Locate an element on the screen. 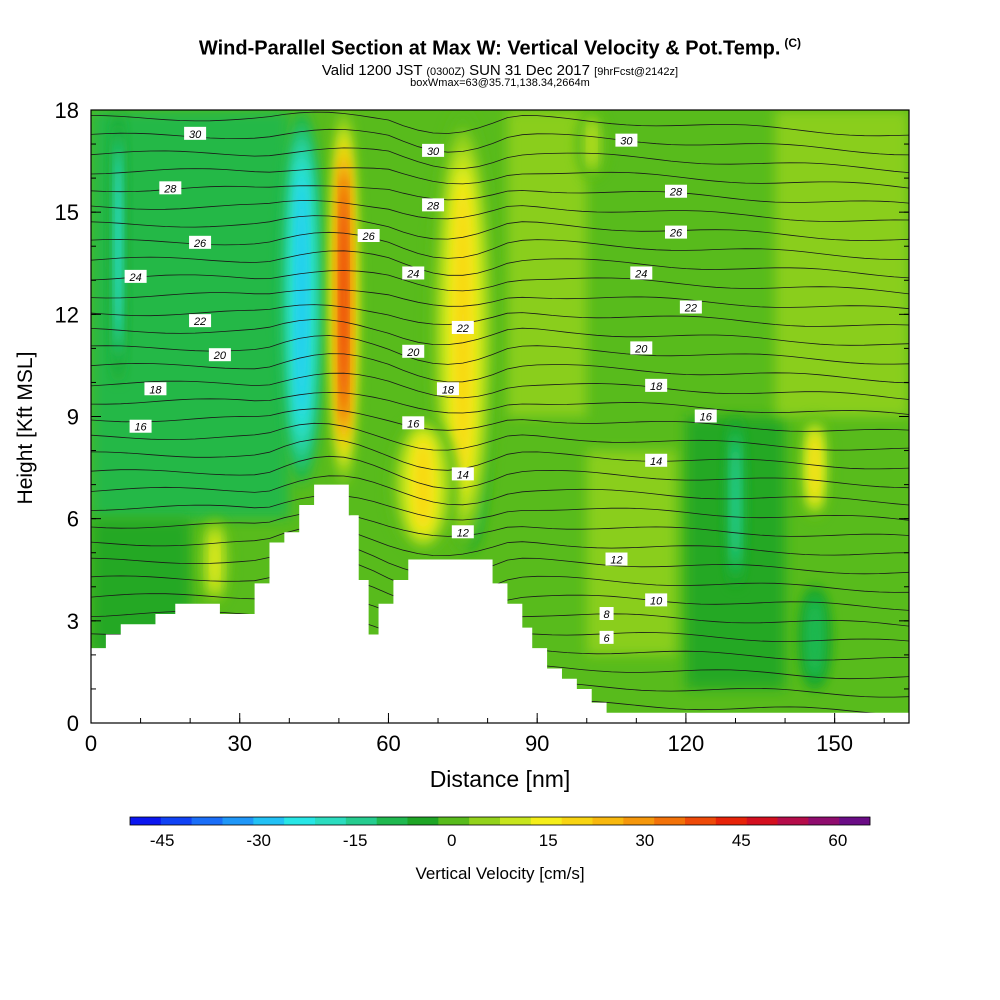 This screenshot has height=1000, width=1000. y-tick-label: 0 is located at coordinates (73, 723).